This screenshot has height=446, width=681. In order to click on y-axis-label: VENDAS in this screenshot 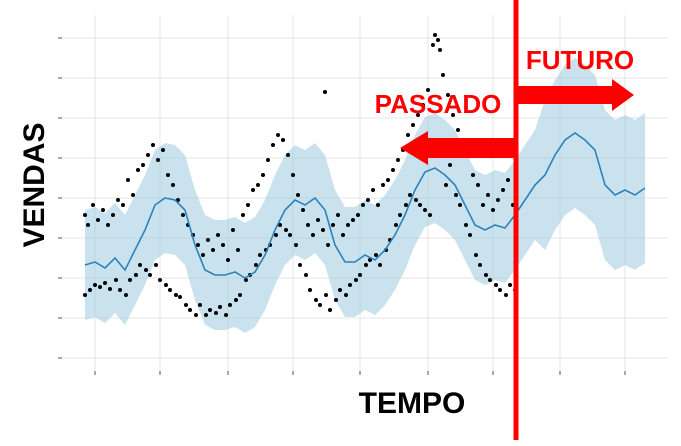, I will do `click(34, 184)`.